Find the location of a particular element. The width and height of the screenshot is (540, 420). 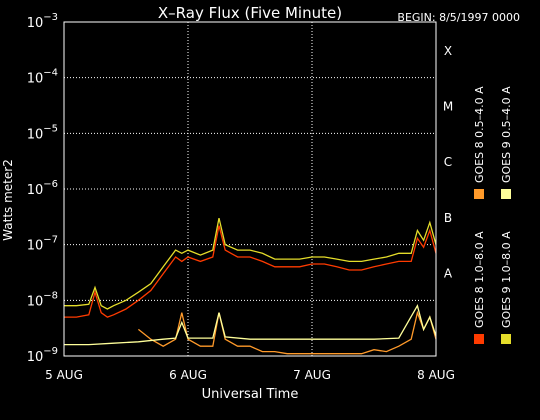

x-tick-label: 6 AUG is located at coordinates (188, 375).